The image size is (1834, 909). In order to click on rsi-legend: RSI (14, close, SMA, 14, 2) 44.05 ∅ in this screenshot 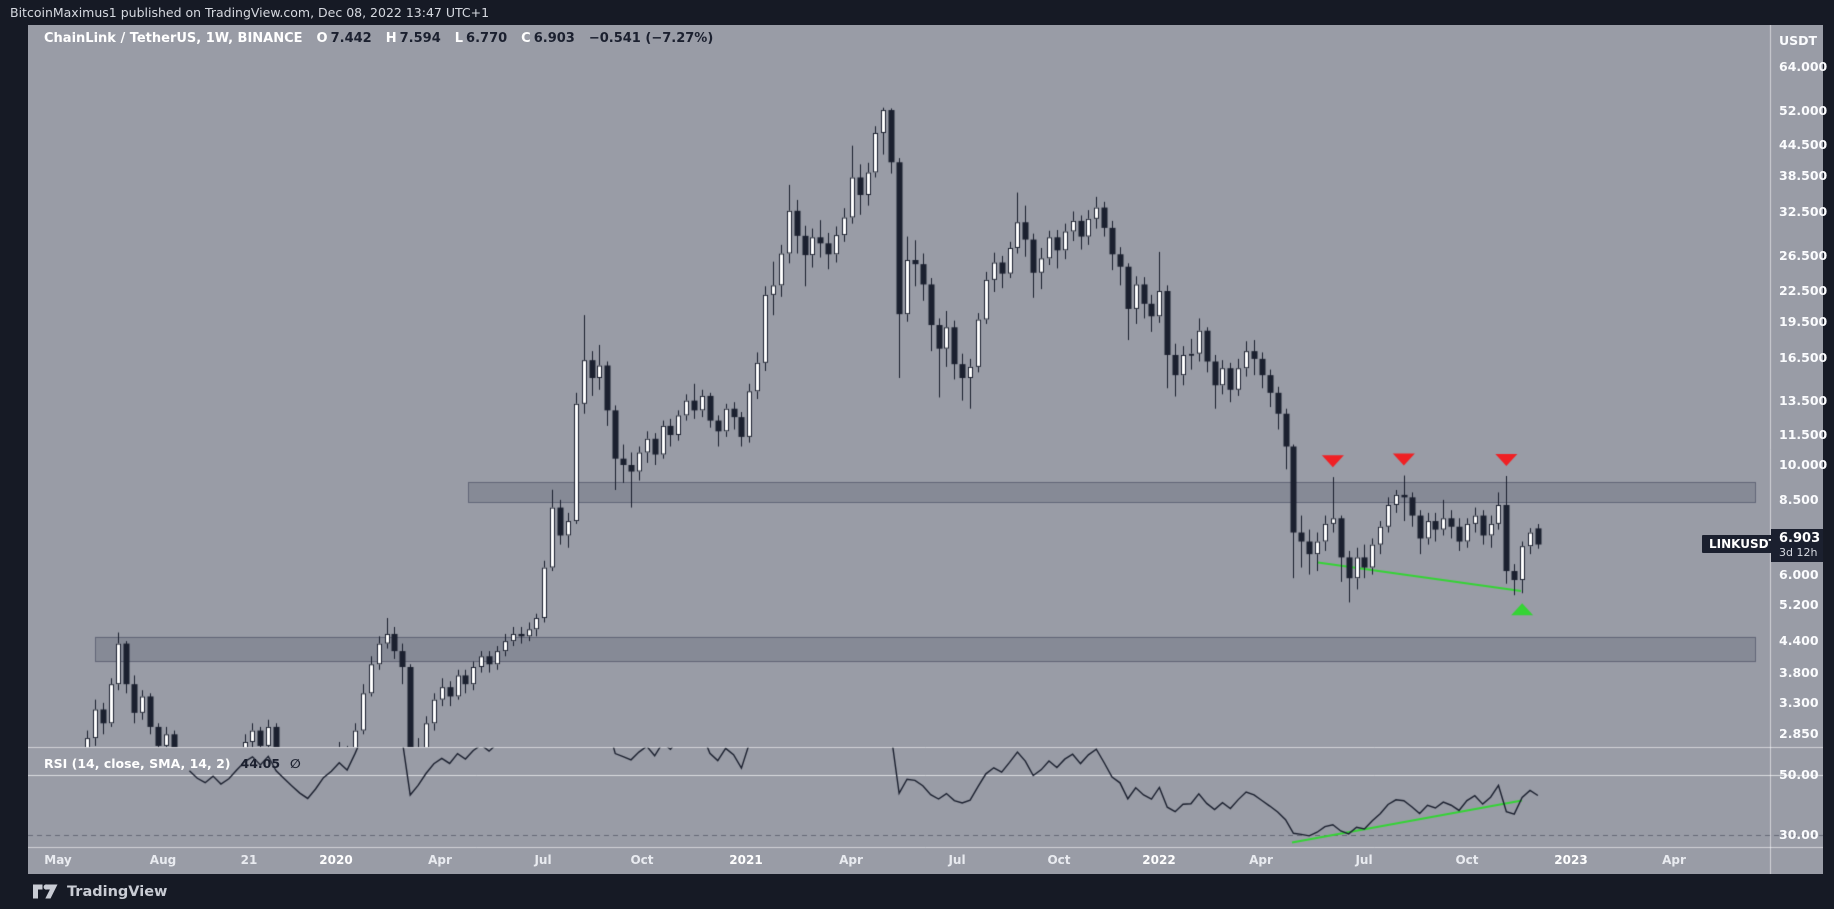, I will do `click(172, 763)`.